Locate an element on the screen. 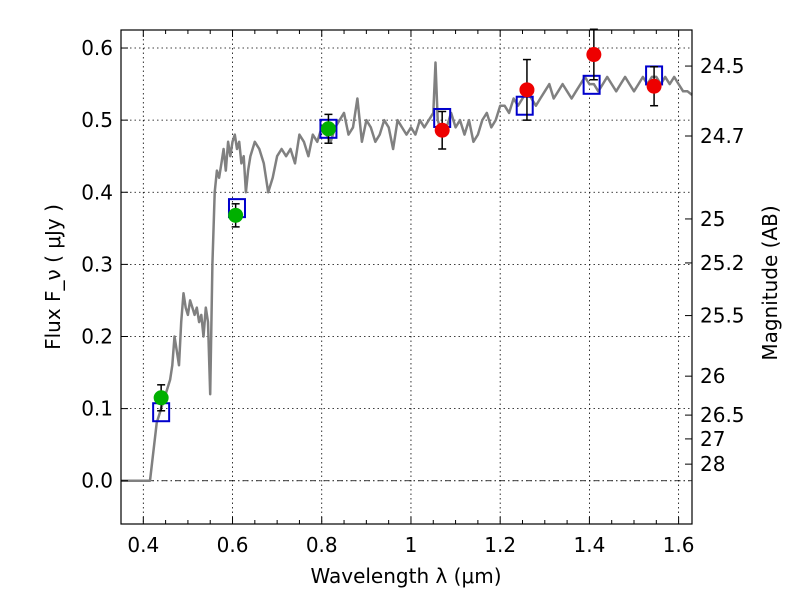  y-tick-label: 0.2 is located at coordinates (97, 336).